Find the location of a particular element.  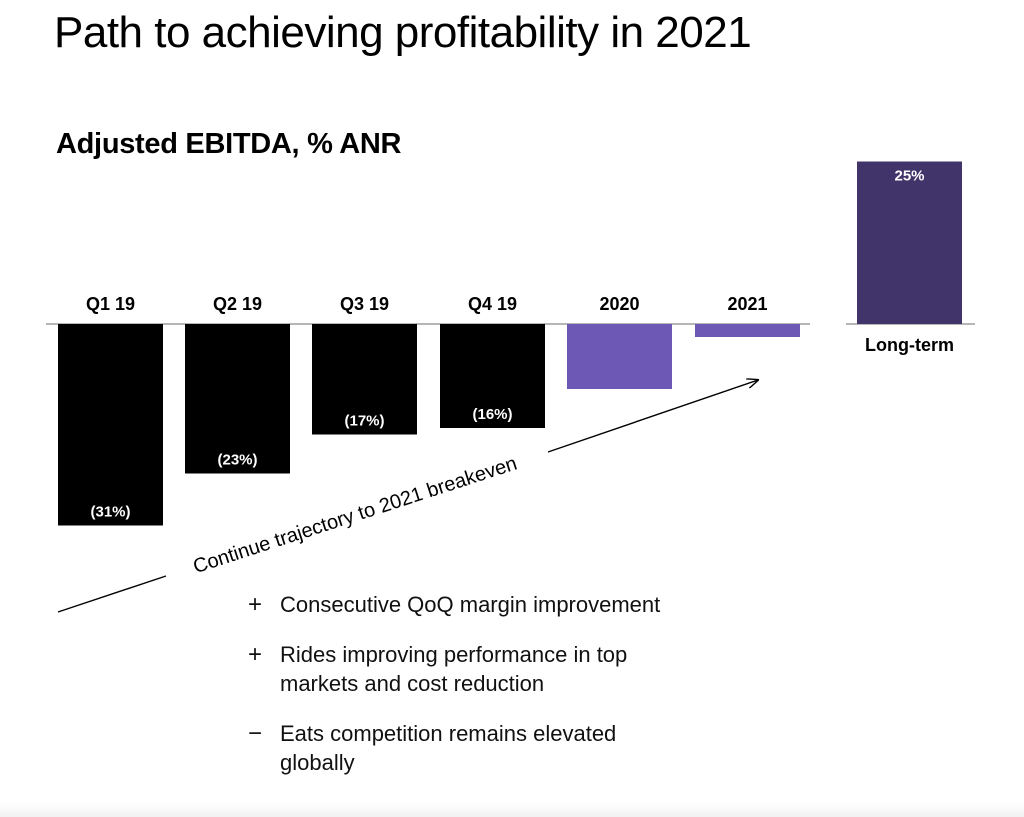

page-title: Path to achieving profitability in 2021 is located at coordinates (403, 32).